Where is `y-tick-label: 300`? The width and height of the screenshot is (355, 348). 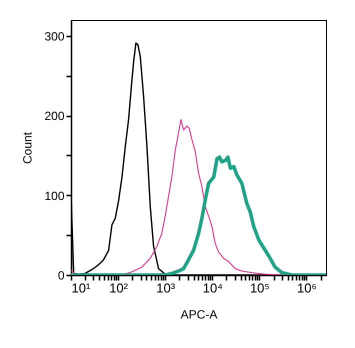
y-tick-label: 300 is located at coordinates (54, 36).